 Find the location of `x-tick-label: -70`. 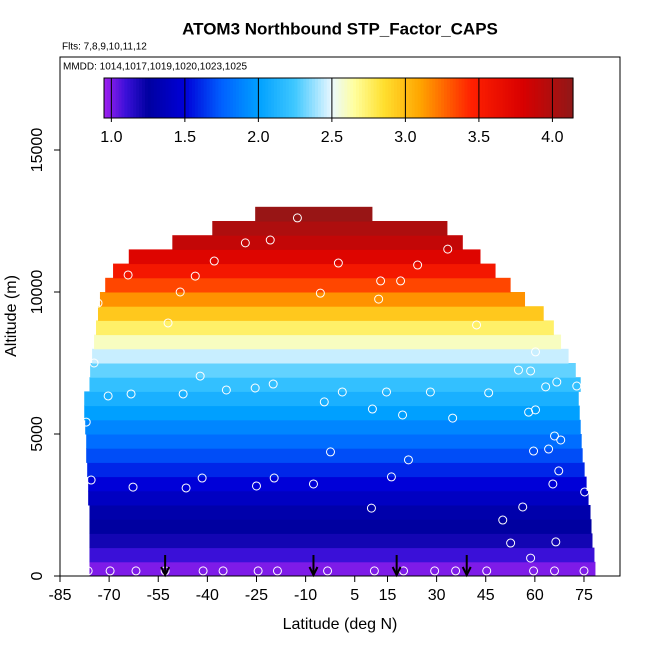

x-tick-label: -70 is located at coordinates (109, 595).